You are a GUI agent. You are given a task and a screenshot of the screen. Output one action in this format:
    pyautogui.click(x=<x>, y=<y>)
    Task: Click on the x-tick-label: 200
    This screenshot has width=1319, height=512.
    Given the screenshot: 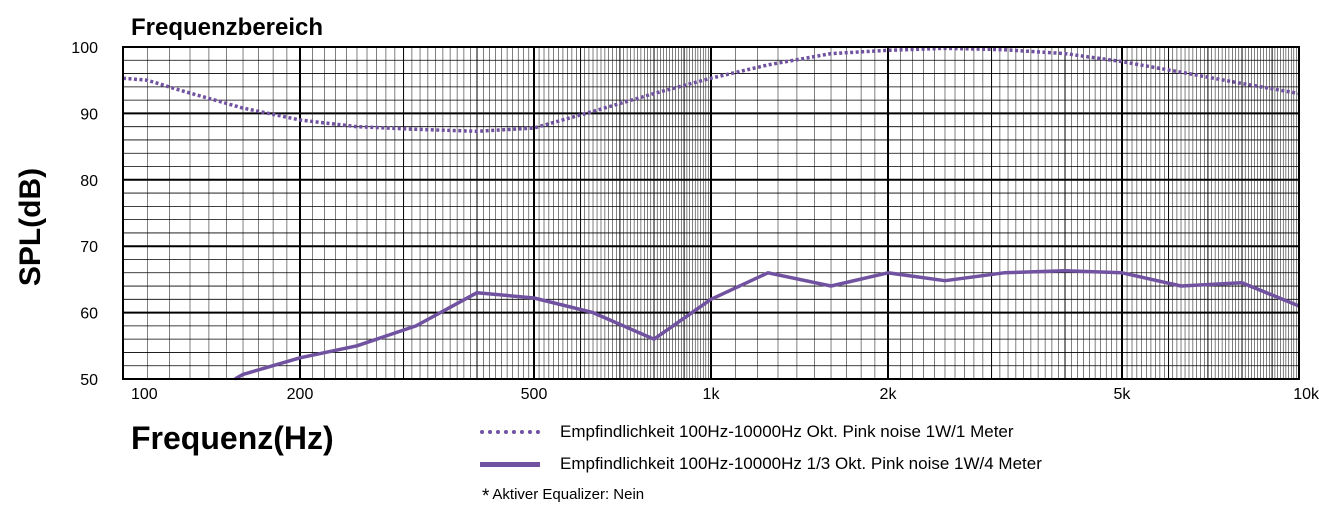 What is the action you would take?
    pyautogui.click(x=300, y=393)
    